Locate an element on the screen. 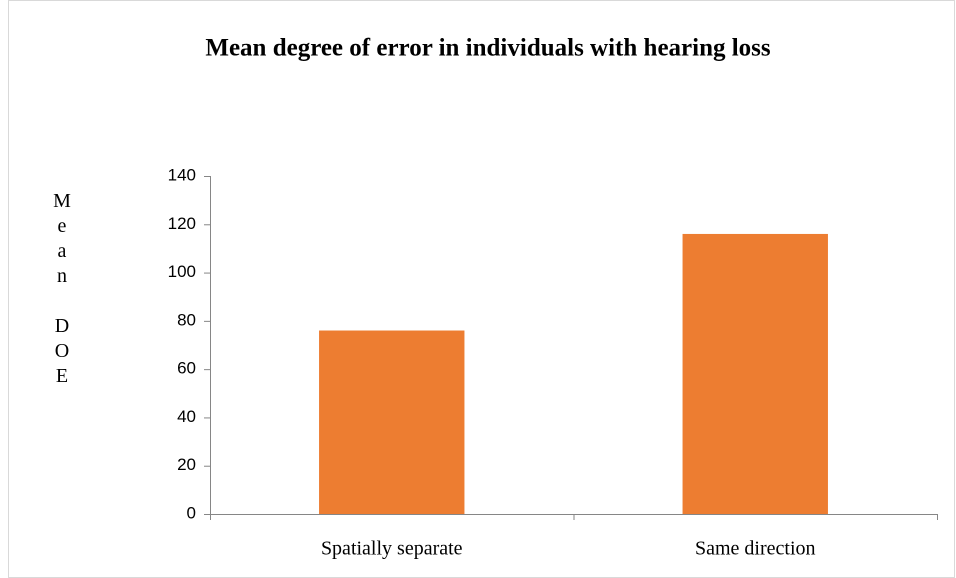  x-tick-label: Spatially separate is located at coordinates (392, 549).